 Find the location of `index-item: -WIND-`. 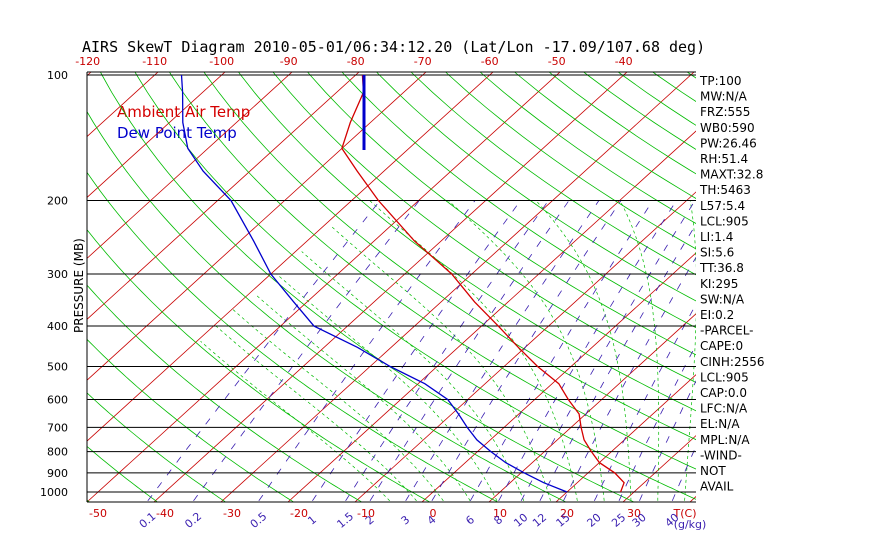

index-item: -WIND- is located at coordinates (721, 455).